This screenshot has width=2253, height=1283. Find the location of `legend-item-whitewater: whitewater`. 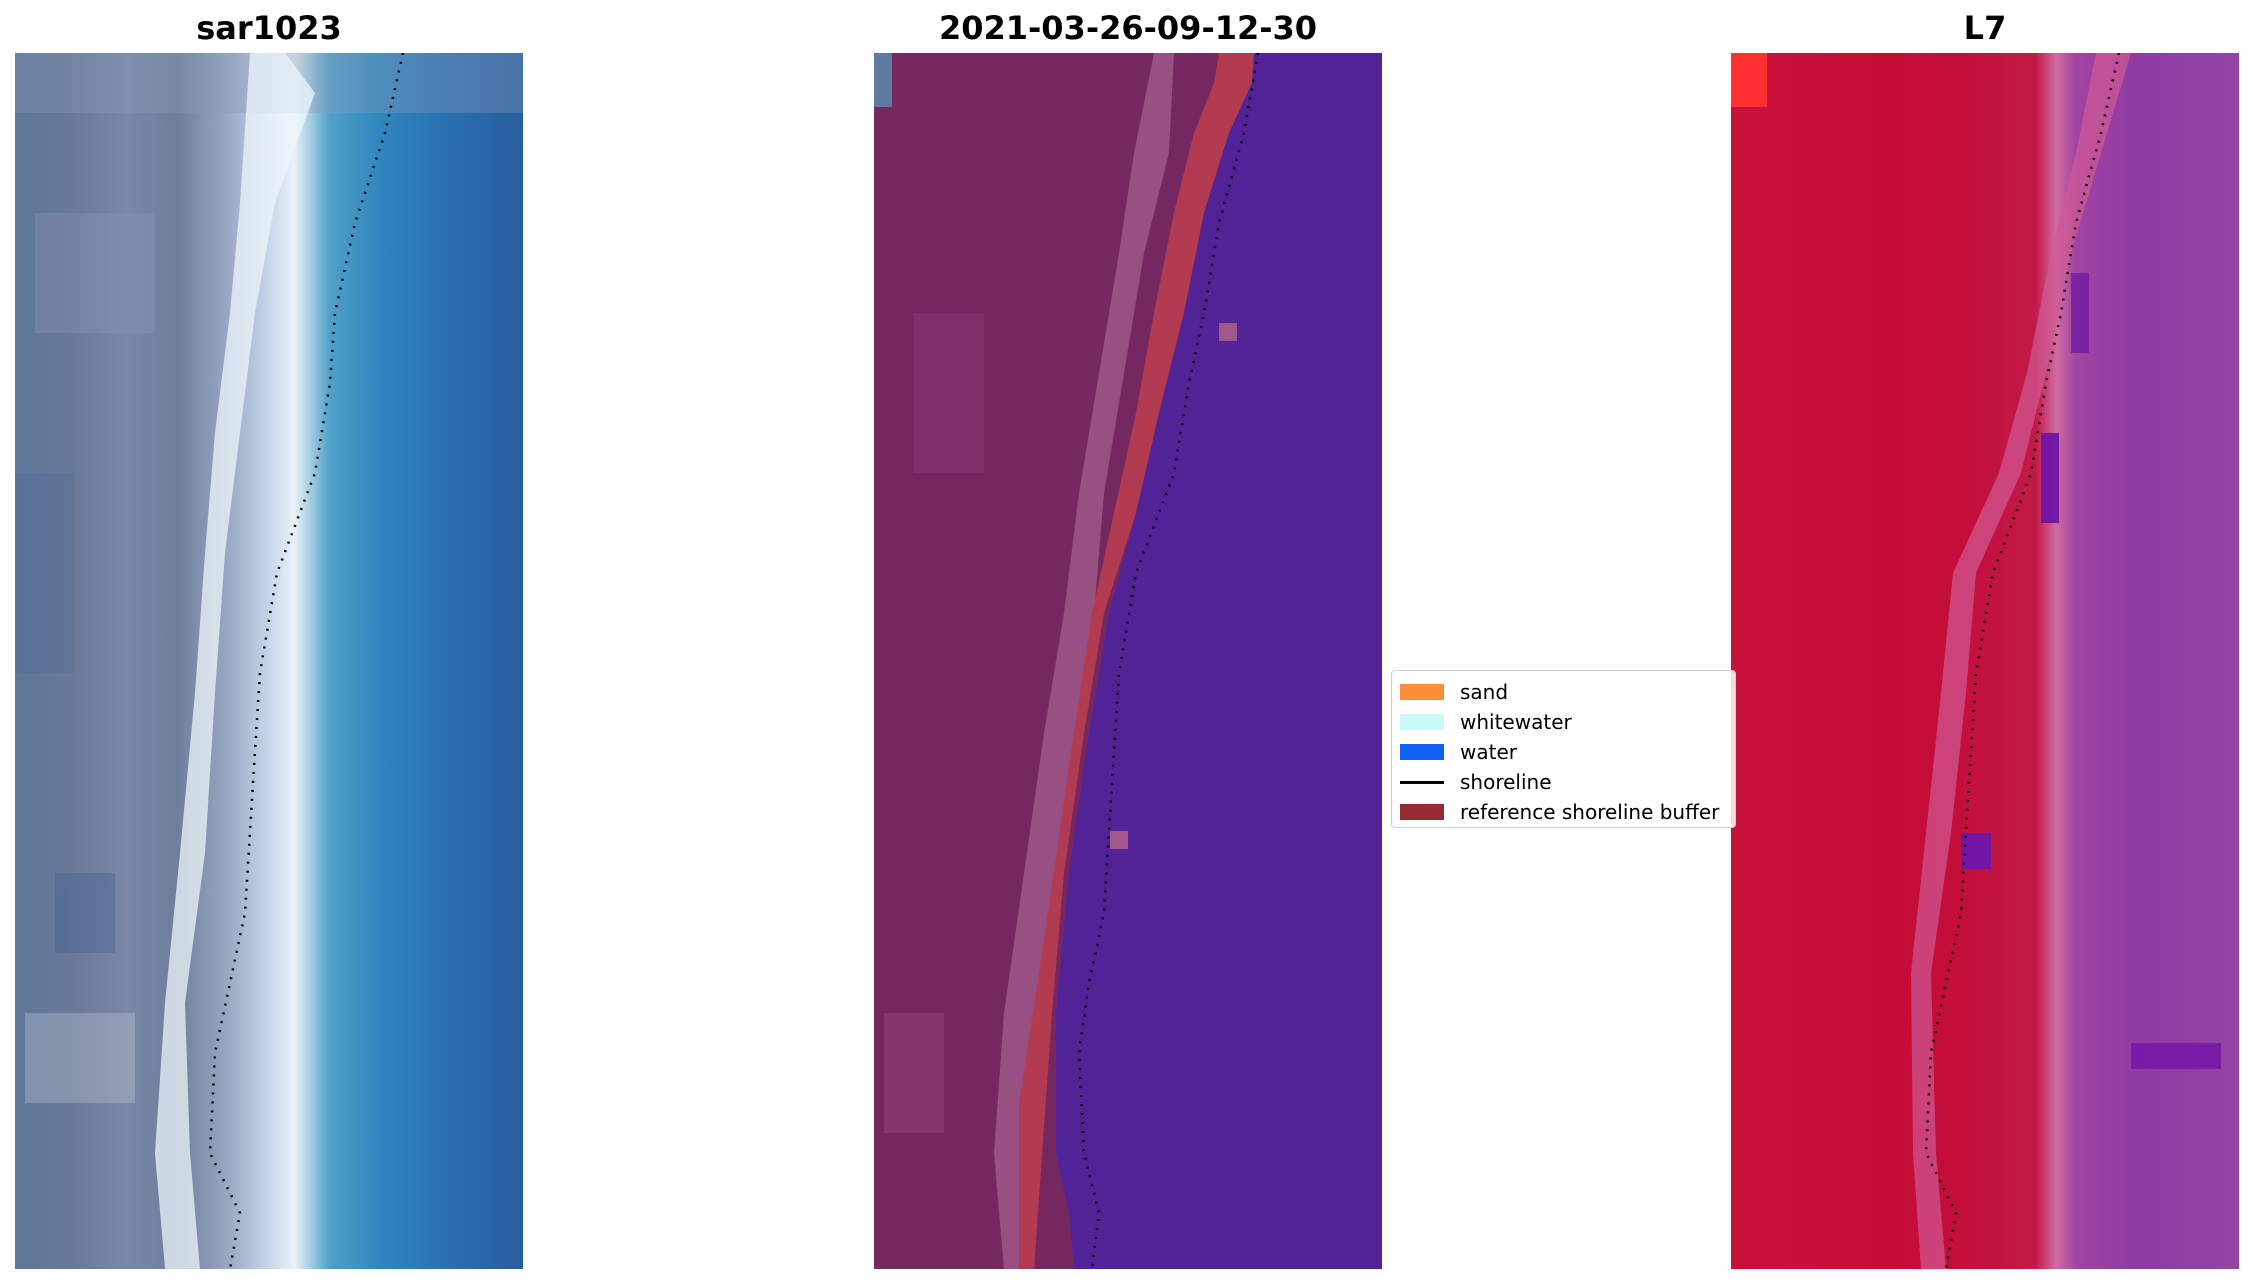

legend-item-whitewater: whitewater is located at coordinates (1563, 722).